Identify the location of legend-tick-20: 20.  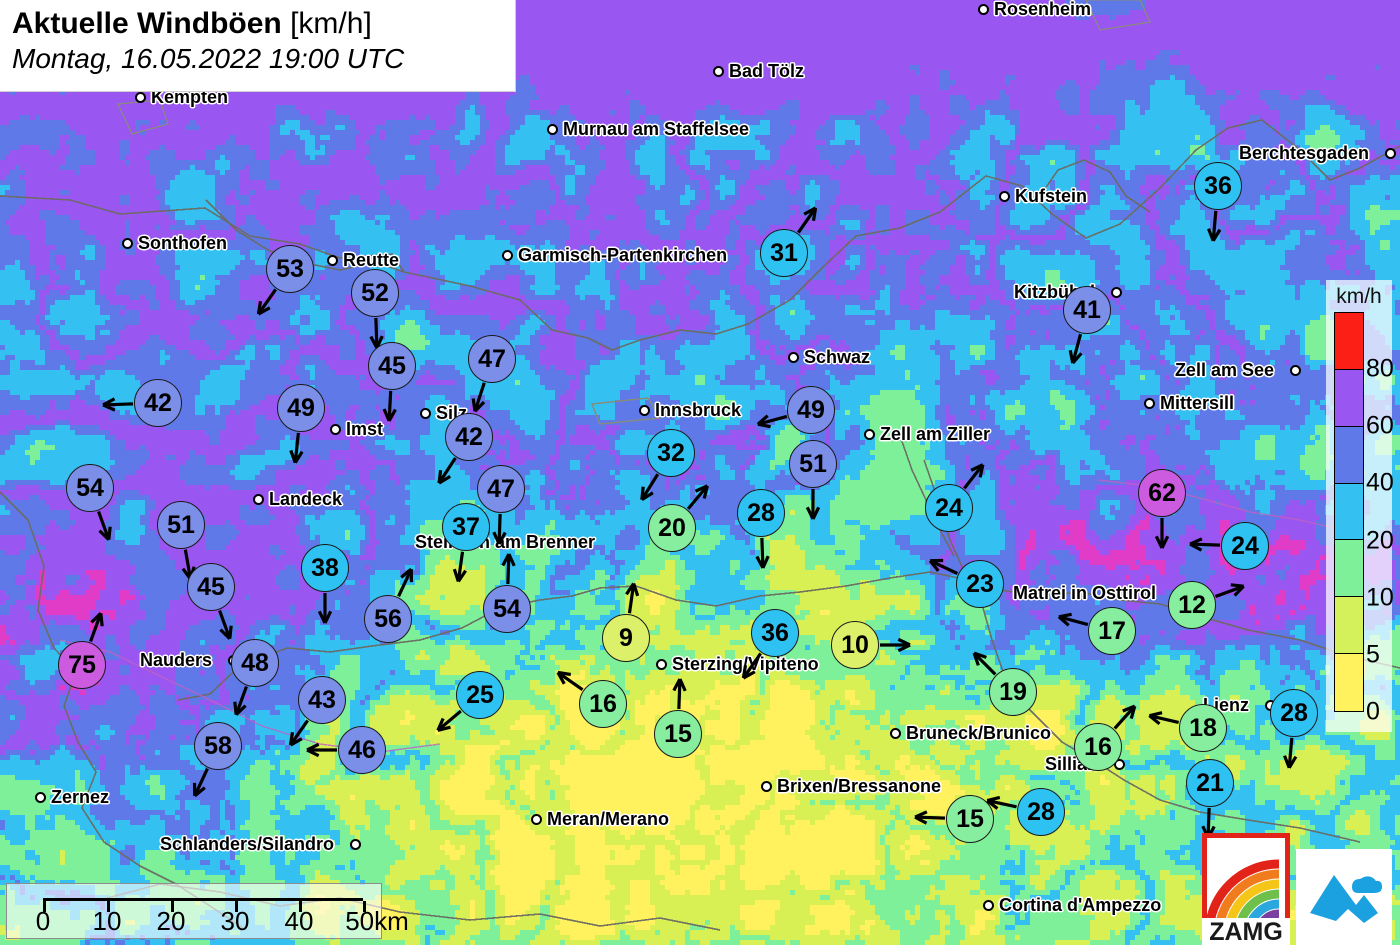
(1380, 540).